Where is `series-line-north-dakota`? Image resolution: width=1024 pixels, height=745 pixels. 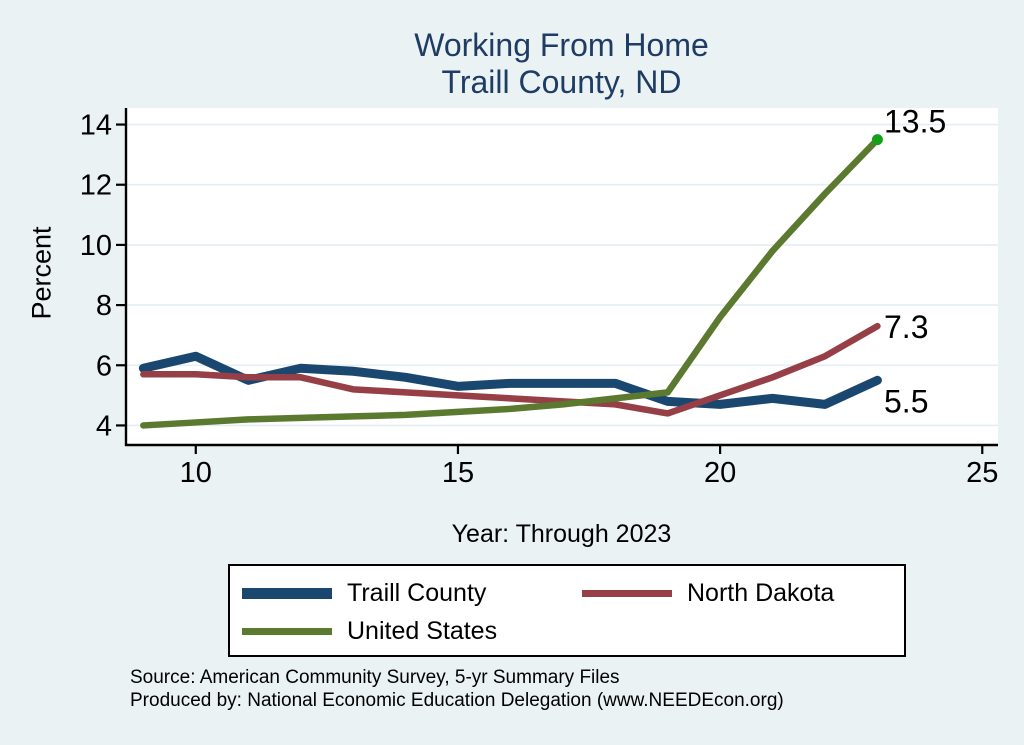
series-line-north-dakota is located at coordinates (510, 369).